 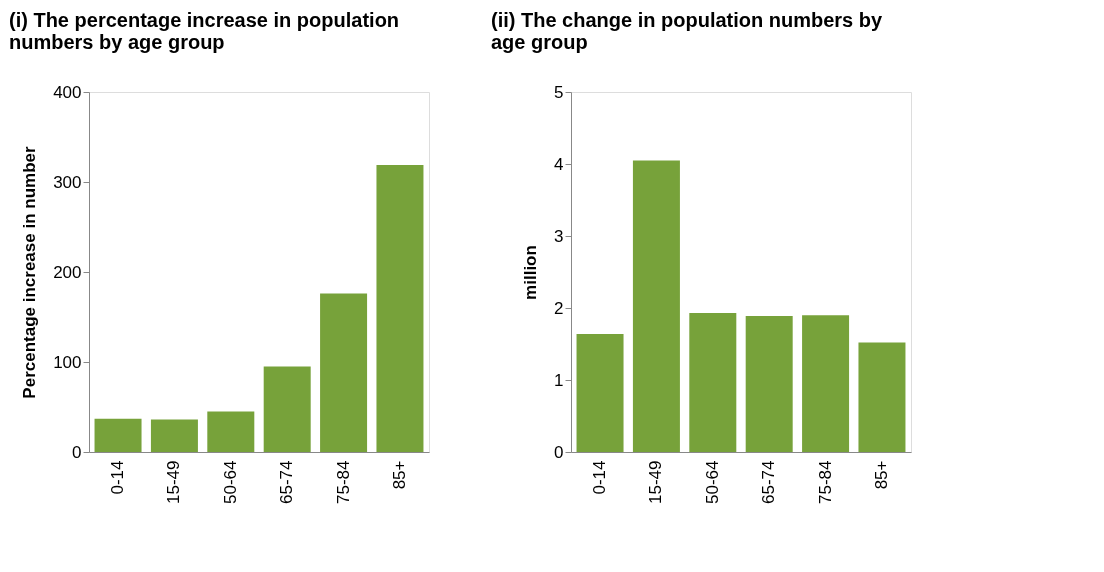 What do you see at coordinates (559, 236) in the screenshot?
I see `y-tick-label: 3` at bounding box center [559, 236].